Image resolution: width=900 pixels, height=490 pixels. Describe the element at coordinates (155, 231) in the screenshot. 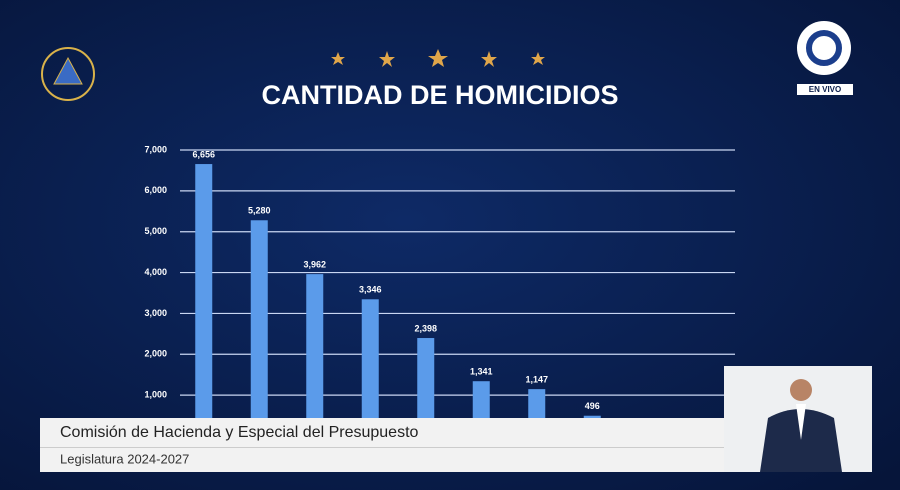

I see `y-tick-label: 5,000` at that location.